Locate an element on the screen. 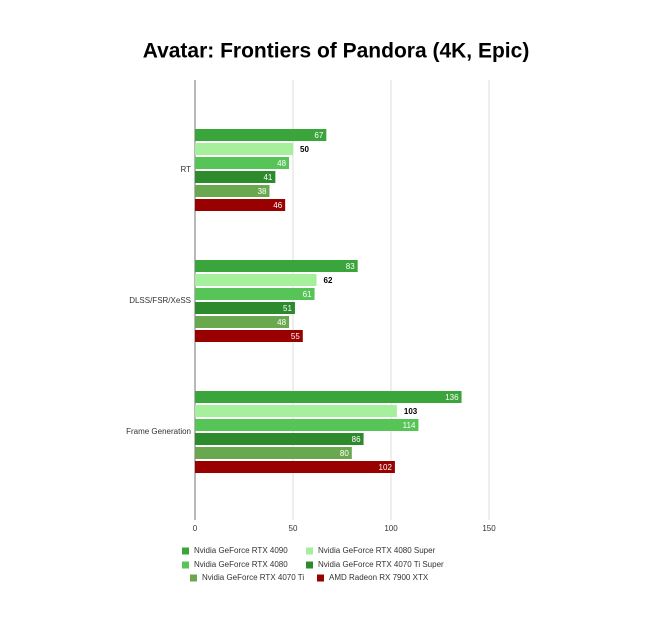 The height and width of the screenshot is (629, 672). x-tick-label: 0 is located at coordinates (195, 528).